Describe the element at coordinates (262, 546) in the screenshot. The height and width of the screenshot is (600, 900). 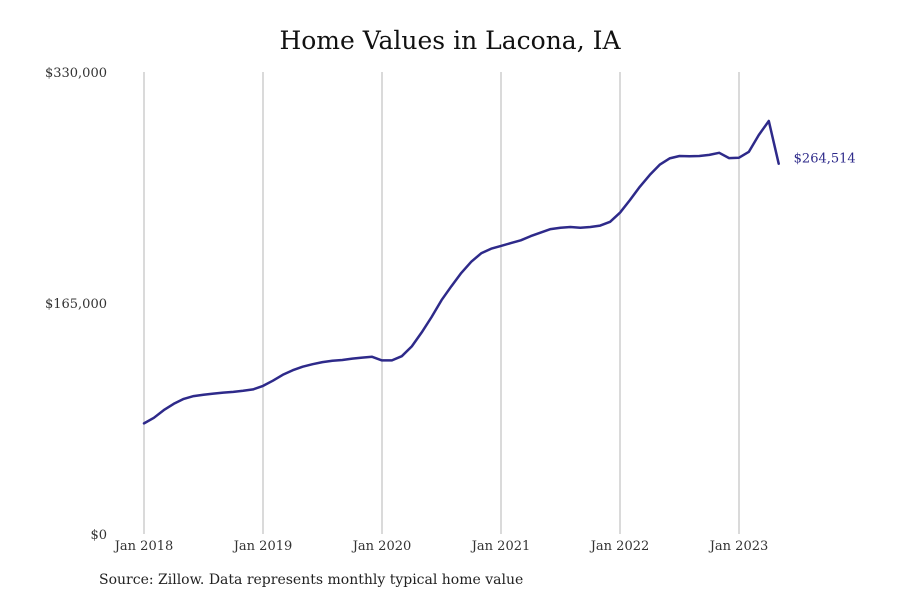
I see `x-tick-label: Jan 2019` at that location.